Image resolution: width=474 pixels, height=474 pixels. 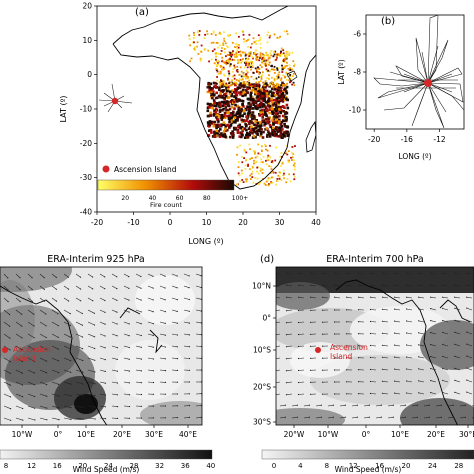 What do you see at coordinates (388, 21) in the screenshot?
I see `panel-b-label: (b)` at bounding box center [388, 21].